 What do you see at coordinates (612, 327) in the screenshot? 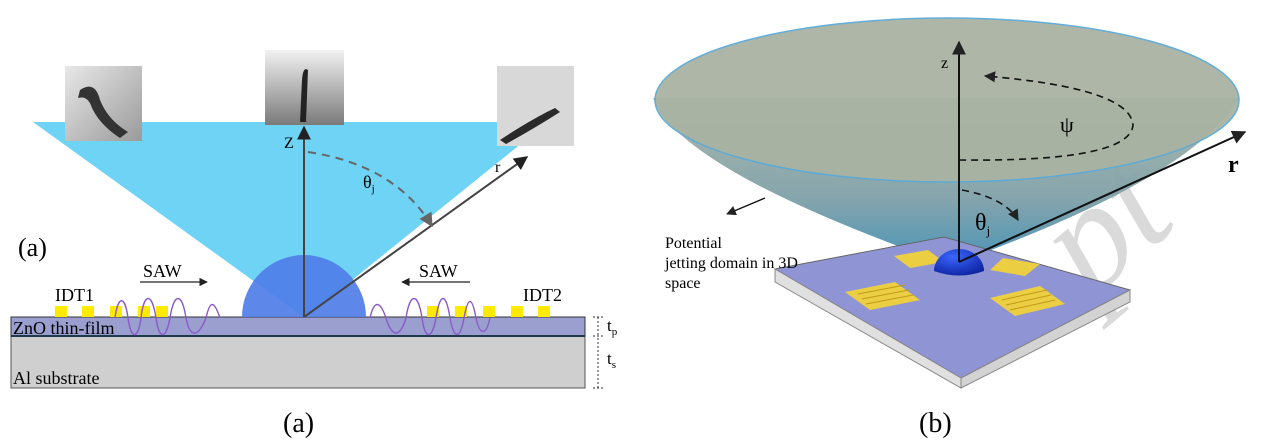
I see `tp-label: tp` at bounding box center [612, 327].